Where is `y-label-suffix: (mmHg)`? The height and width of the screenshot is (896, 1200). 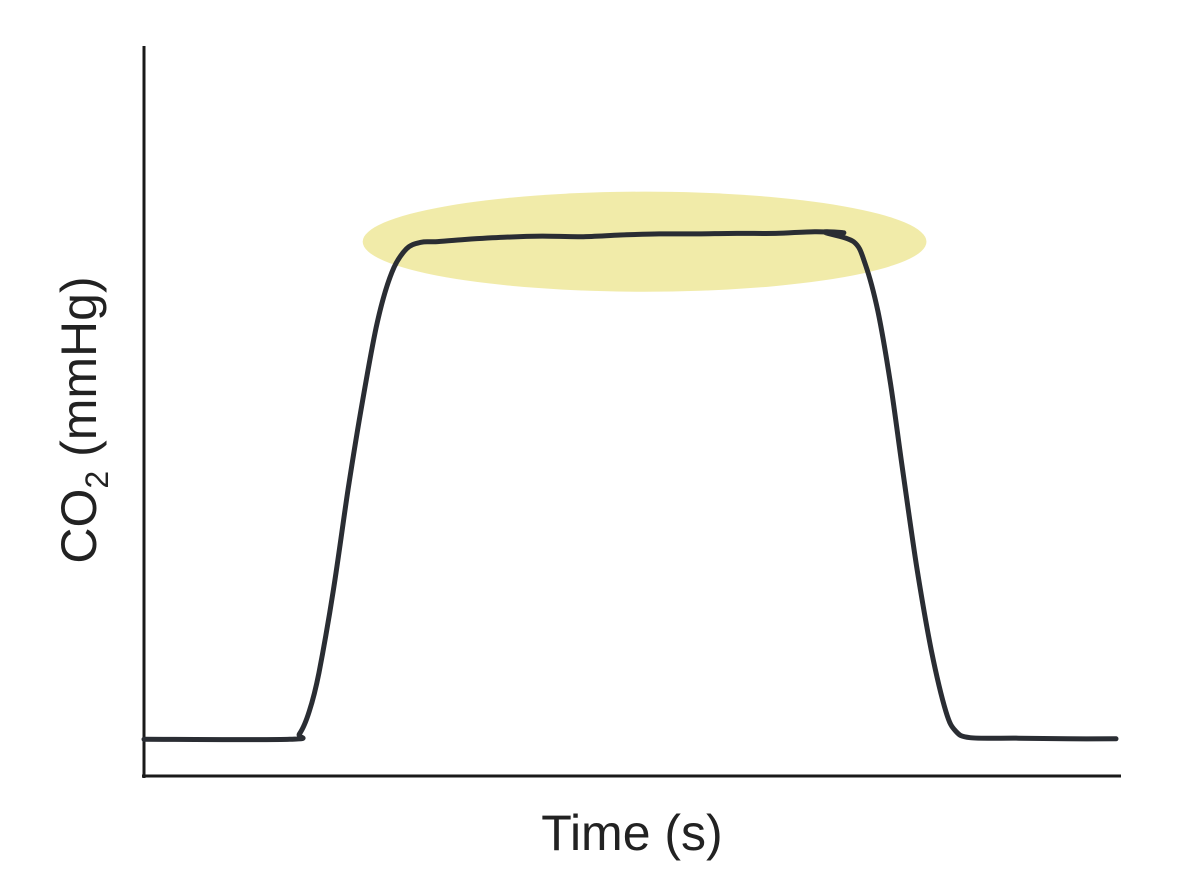 y-label-suffix: (mmHg) is located at coordinates (79, 373).